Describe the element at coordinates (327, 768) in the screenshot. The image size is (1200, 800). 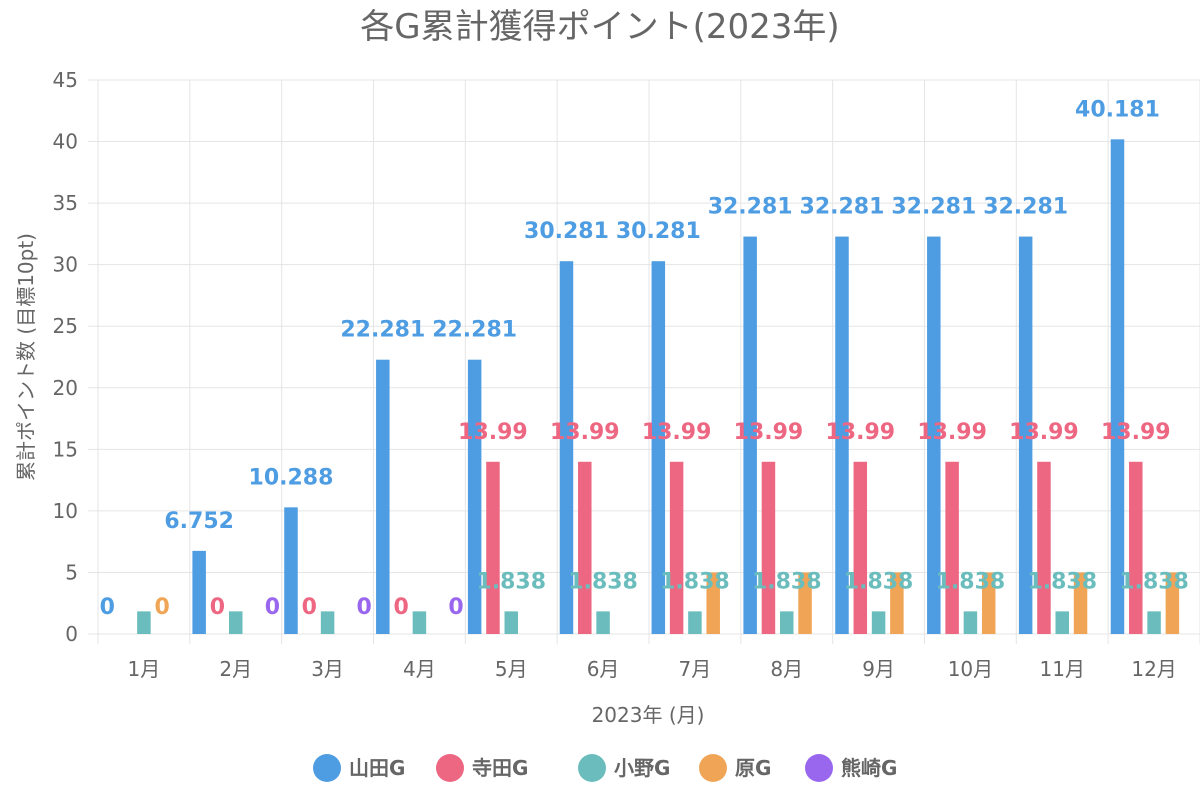
I see `legend-marker-山田G` at that location.